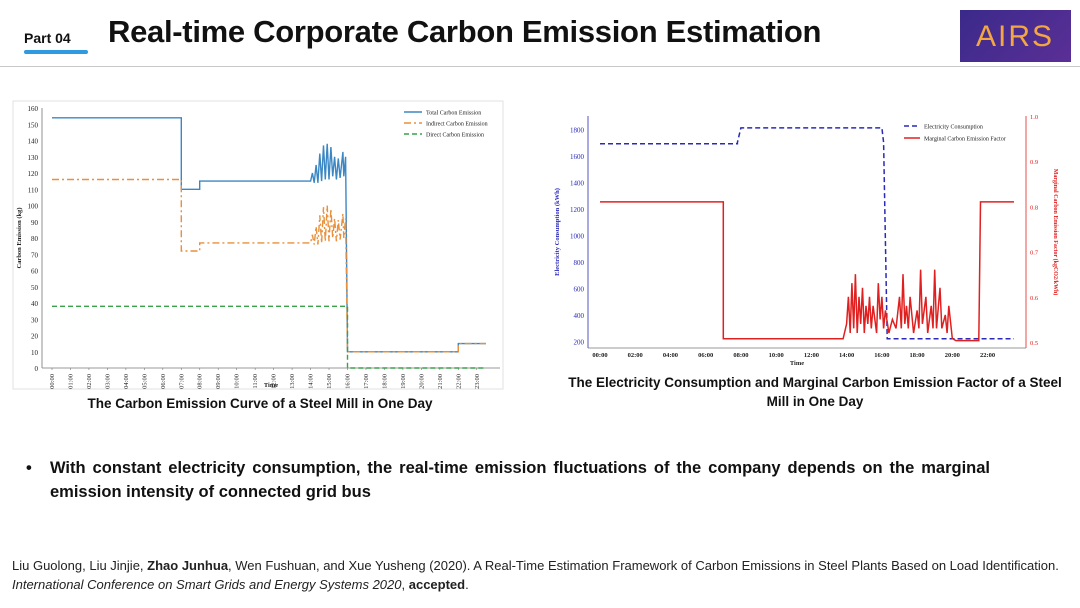  What do you see at coordinates (1034, 253) in the screenshot?
I see `y-right-tick-label: 0.7` at bounding box center [1034, 253].